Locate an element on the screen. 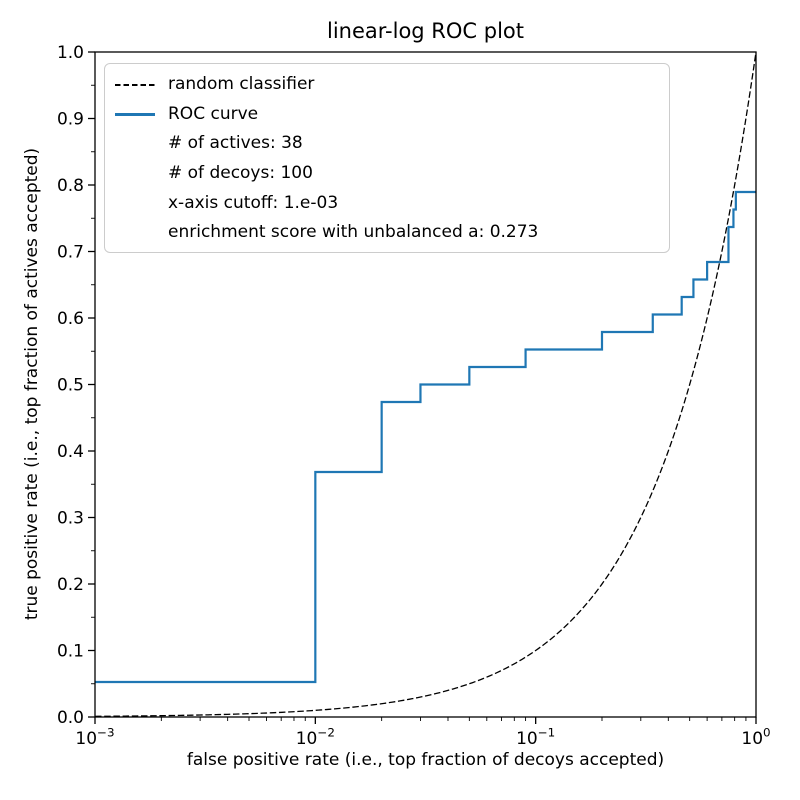 The image size is (800, 800). y-tick-label: 0.3 is located at coordinates (70, 519).